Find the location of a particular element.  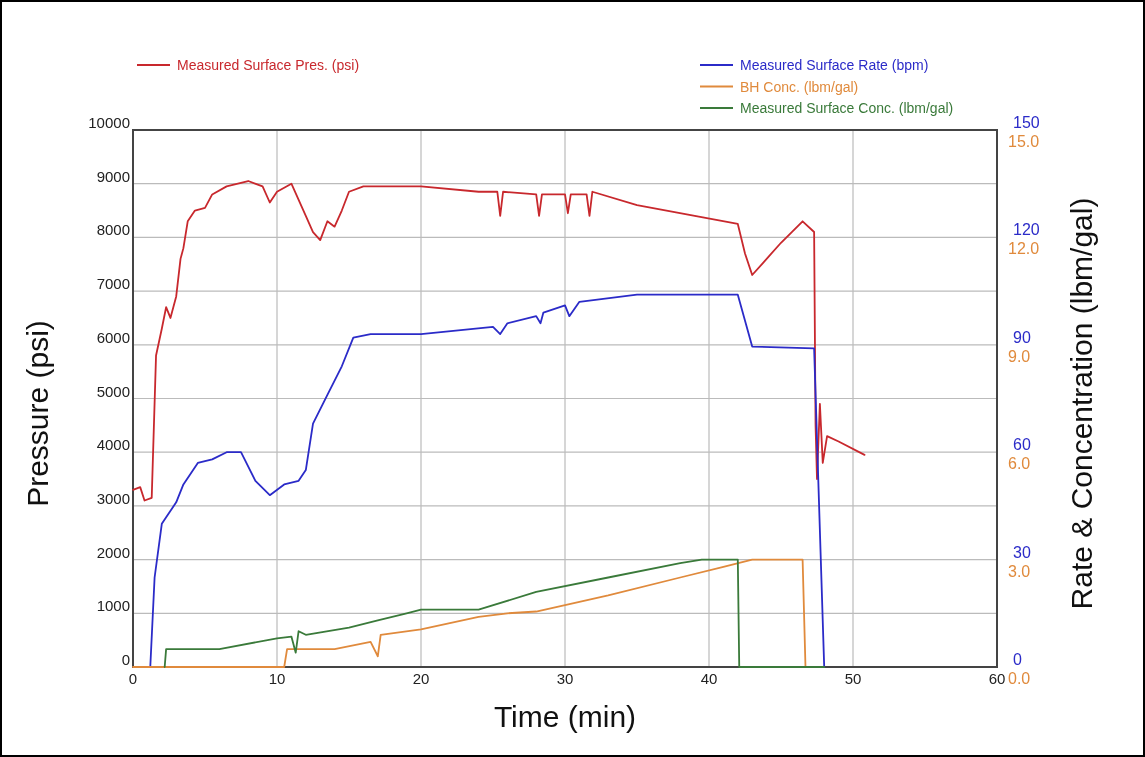

y-axis-title: Pressure (psi) is located at coordinates (37, 413).